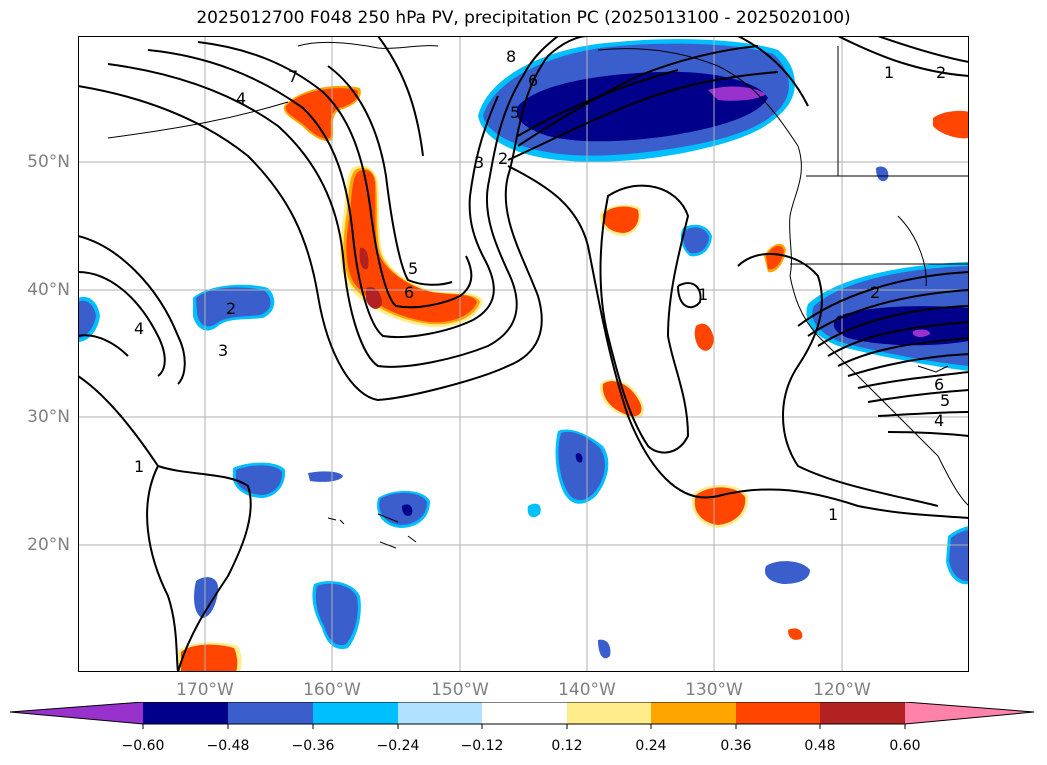 This screenshot has width=1047, height=765. Describe the element at coordinates (228, 746) in the screenshot. I see `colorbar-tick-1: −0.48` at that location.